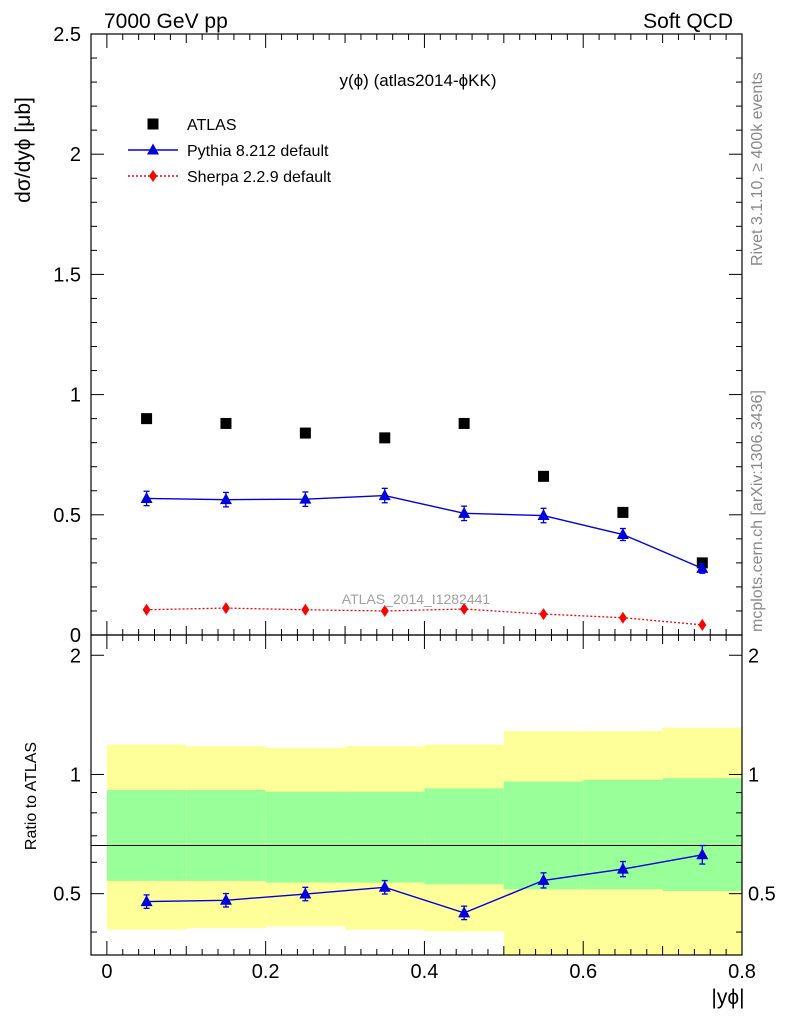  What do you see at coordinates (688, 21) in the screenshot?
I see `header-right: Soft QCD` at bounding box center [688, 21].